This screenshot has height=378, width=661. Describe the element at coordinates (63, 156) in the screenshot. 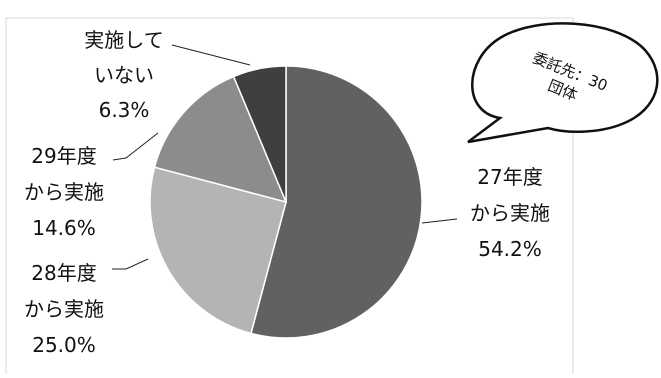

I see `slice-label-fy29-line1: 29年度` at that location.